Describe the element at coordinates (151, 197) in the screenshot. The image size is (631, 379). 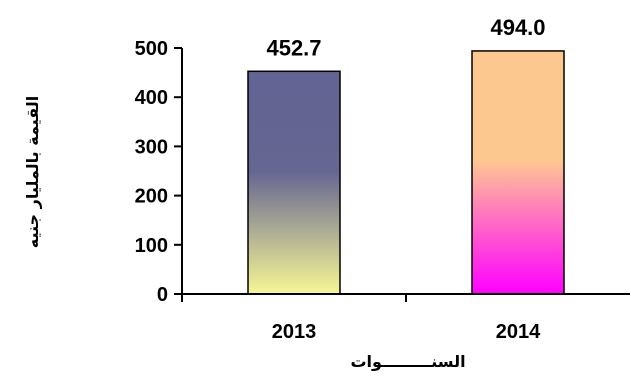
I see `y-tick-label-200: 200` at that location.